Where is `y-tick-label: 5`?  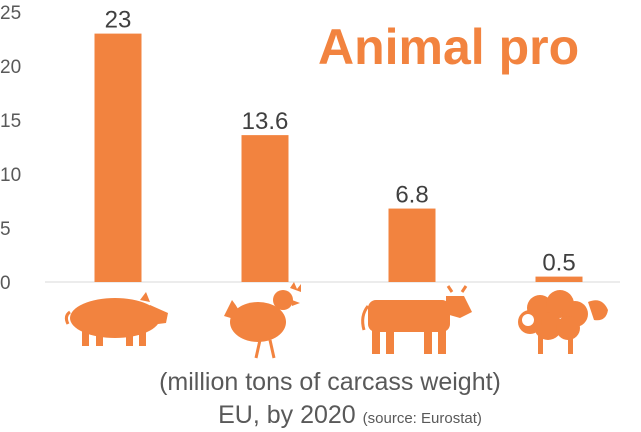 y-tick-label: 5 is located at coordinates (5, 229).